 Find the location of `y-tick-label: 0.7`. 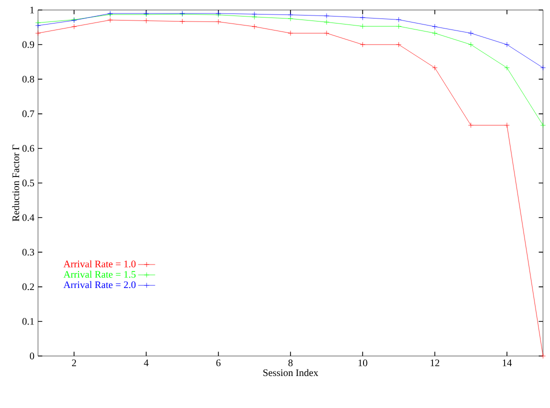

y-tick-label: 0.7 is located at coordinates (28, 114).